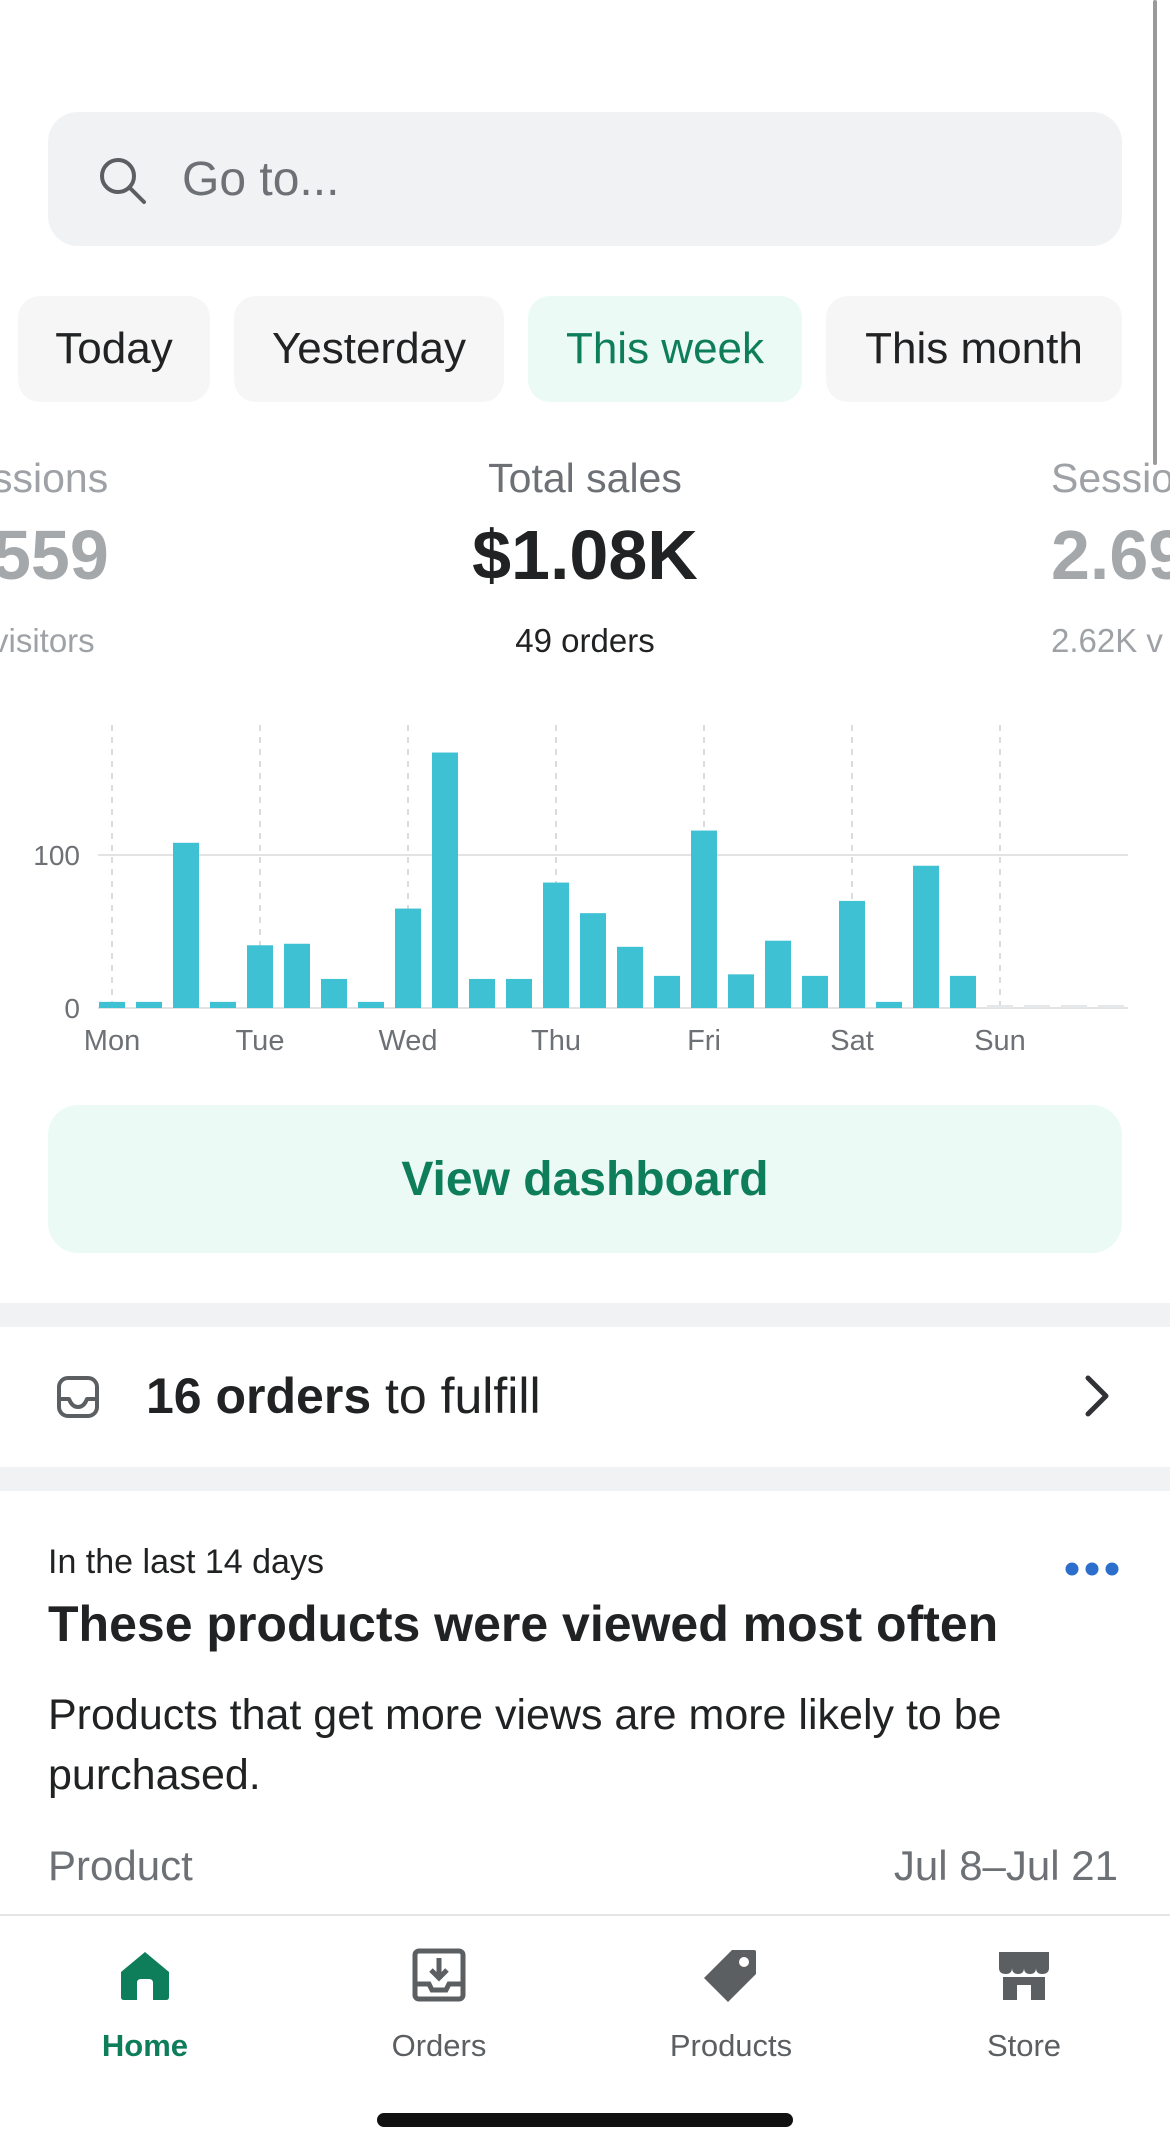 The image size is (1170, 2150). What do you see at coordinates (556, 1041) in the screenshot?
I see `x-tick-label: Thu` at bounding box center [556, 1041].